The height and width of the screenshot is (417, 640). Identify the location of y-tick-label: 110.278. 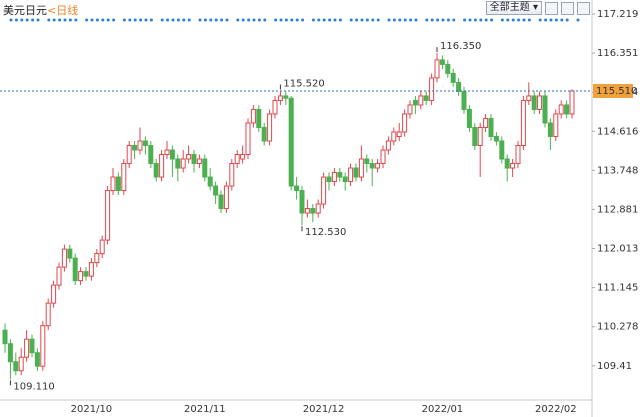
(617, 327).